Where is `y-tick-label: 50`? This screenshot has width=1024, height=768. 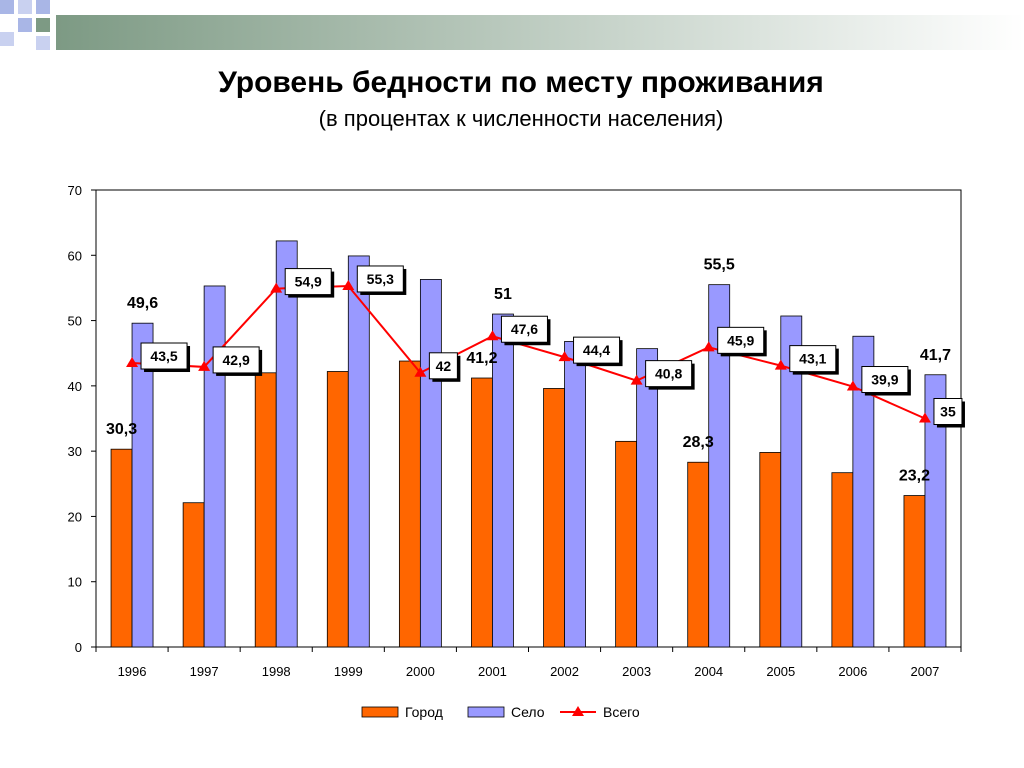
y-tick-label: 50 is located at coordinates (75, 321).